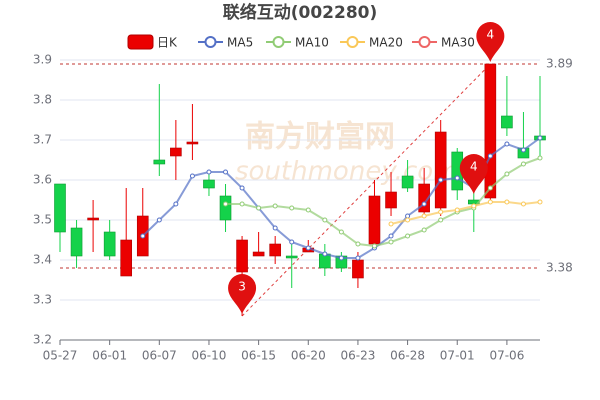  Describe the element at coordinates (346, 172) in the screenshot. I see `watermark: southmoney.com` at that location.